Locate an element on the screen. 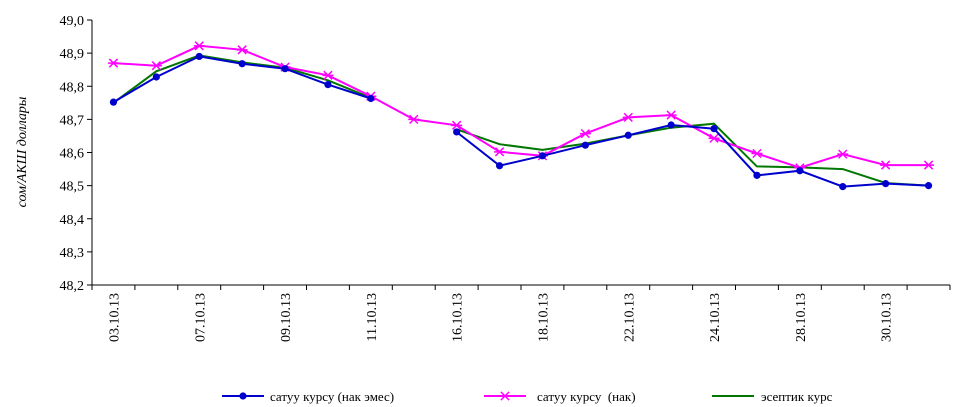 The image size is (971, 407). y-tick-label: 48,7 is located at coordinates (72, 120).